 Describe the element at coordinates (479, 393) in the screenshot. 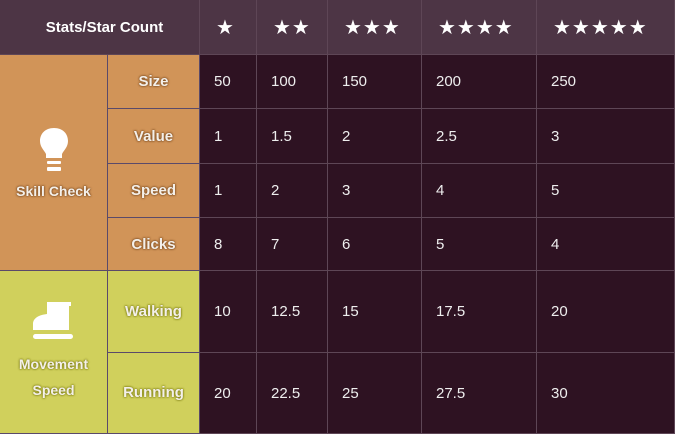

I see `value-cell: 27.5` at that location.